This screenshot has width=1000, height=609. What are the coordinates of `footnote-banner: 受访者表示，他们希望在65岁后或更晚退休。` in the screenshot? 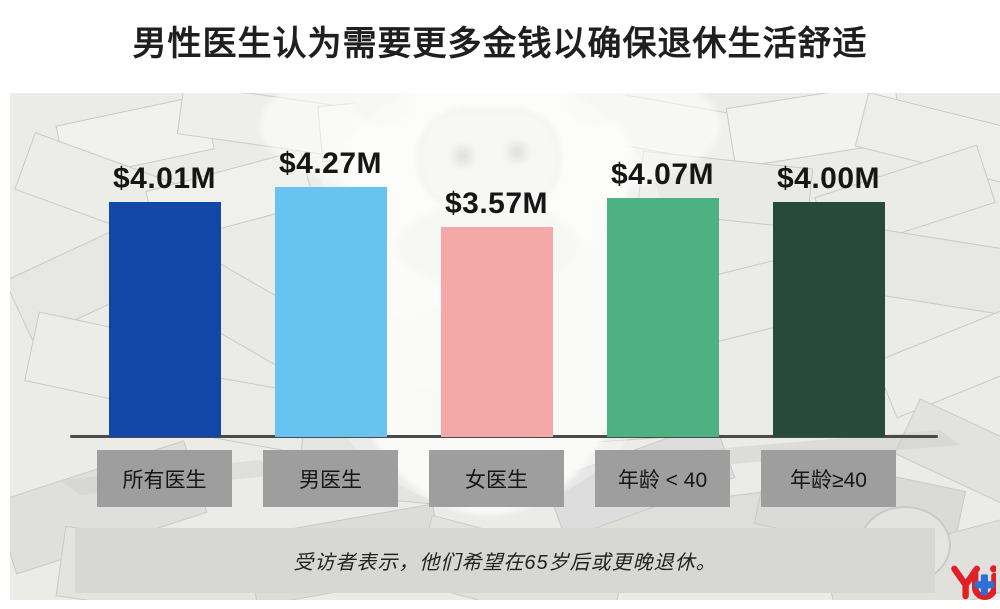 It's located at (505, 560).